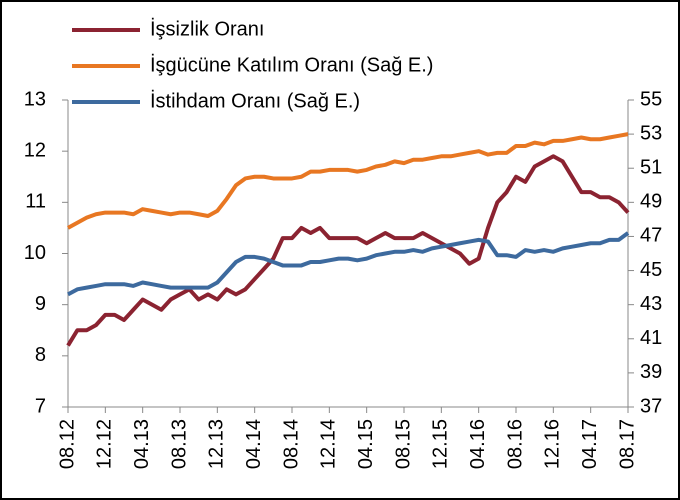 This screenshot has height=500, width=680. Describe the element at coordinates (651, 133) in the screenshot. I see `y2-tick-label: 53` at that location.